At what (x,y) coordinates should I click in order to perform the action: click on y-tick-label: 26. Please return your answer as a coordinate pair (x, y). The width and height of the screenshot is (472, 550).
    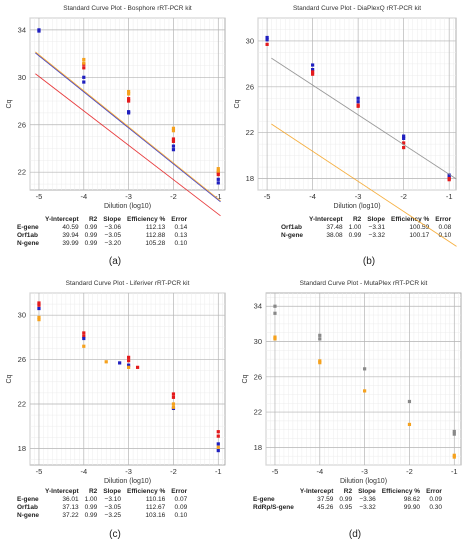
    Looking at the image, I should click on (22, 124).